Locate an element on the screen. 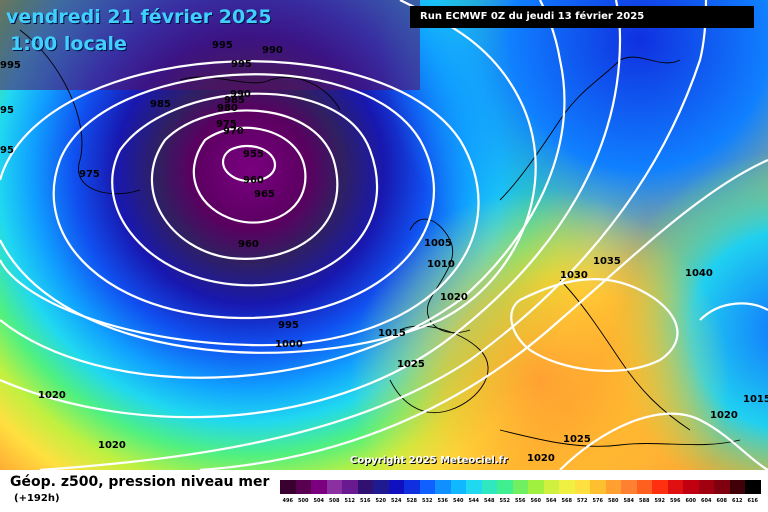 Image resolution: width=768 pixels, height=512 pixels. isobar-label: 985 is located at coordinates (160, 104).